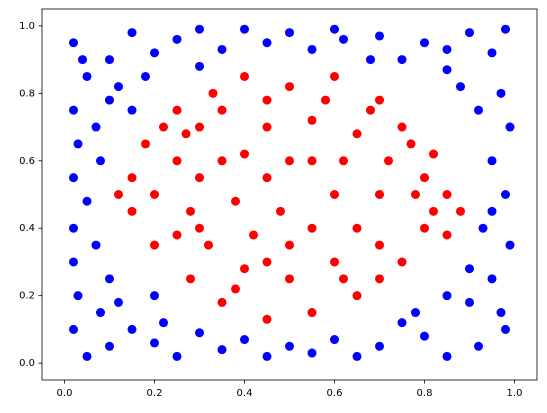 This screenshot has height=413, width=547. Describe the element at coordinates (425, 393) in the screenshot. I see `x-tick-label: 0.8` at that location.